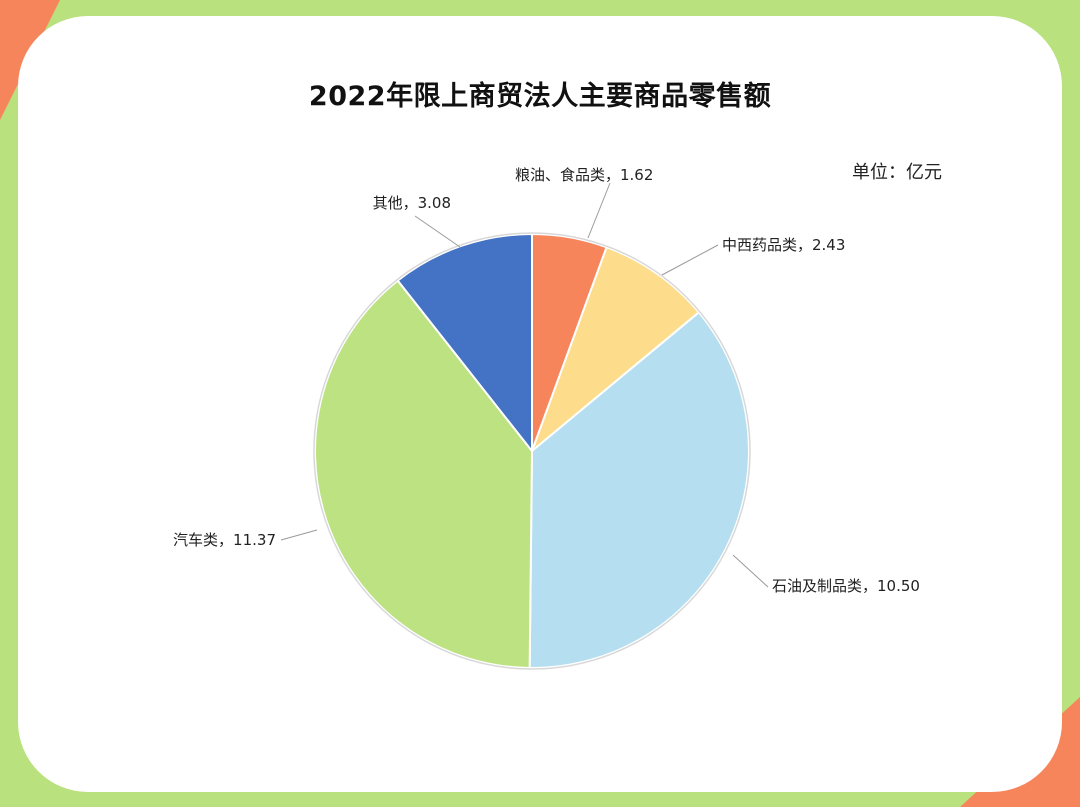 Image resolution: width=1080 pixels, height=807 pixels. What do you see at coordinates (224, 540) in the screenshot?
I see `slice-label-3: 汽车类，11.37` at bounding box center [224, 540].